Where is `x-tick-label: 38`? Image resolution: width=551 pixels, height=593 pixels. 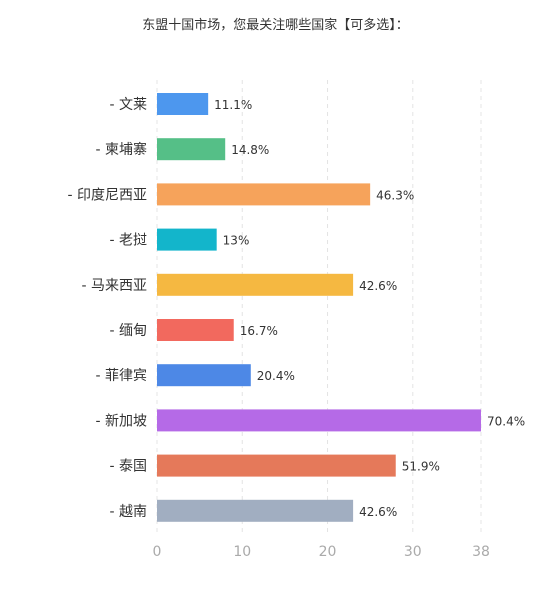 x-tick-label: 38 is located at coordinates (481, 552).